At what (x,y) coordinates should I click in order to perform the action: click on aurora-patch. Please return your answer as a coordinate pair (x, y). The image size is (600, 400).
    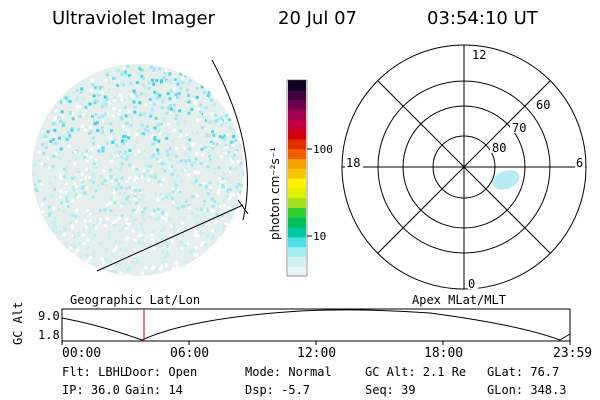
    Looking at the image, I should click on (506, 180).